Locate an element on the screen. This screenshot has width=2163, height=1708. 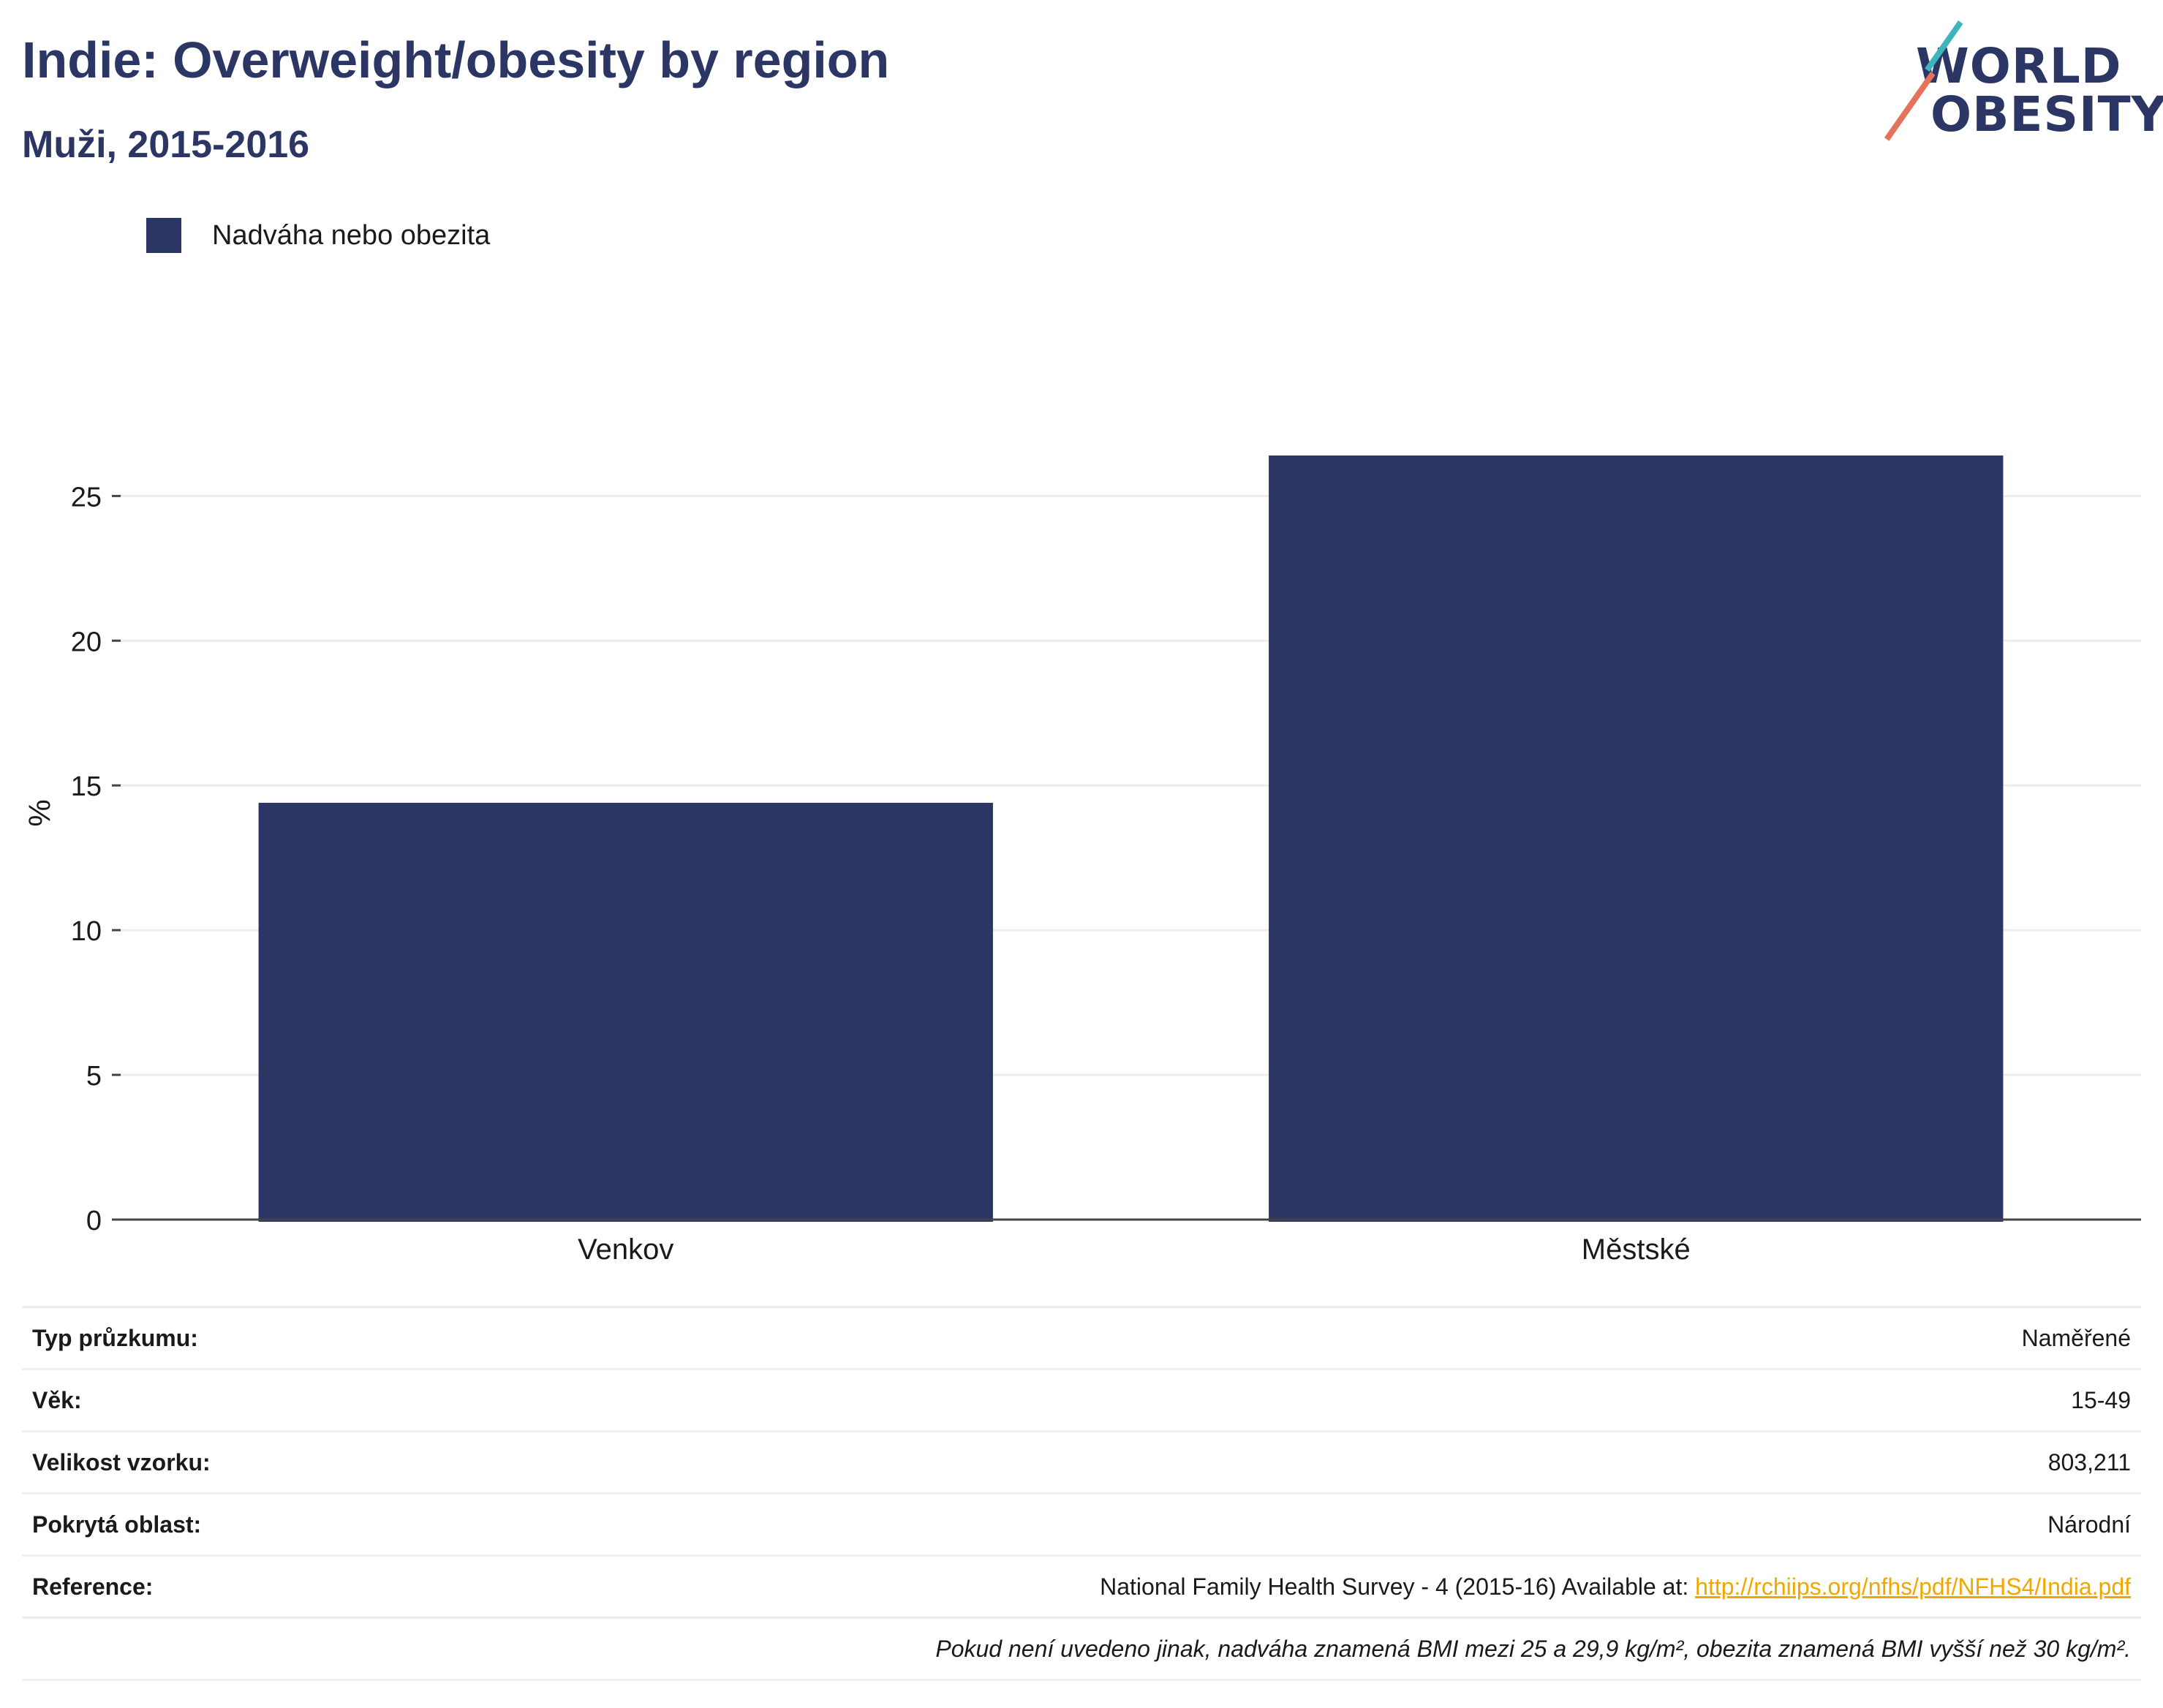
y-axis-title: % is located at coordinates (40, 813).